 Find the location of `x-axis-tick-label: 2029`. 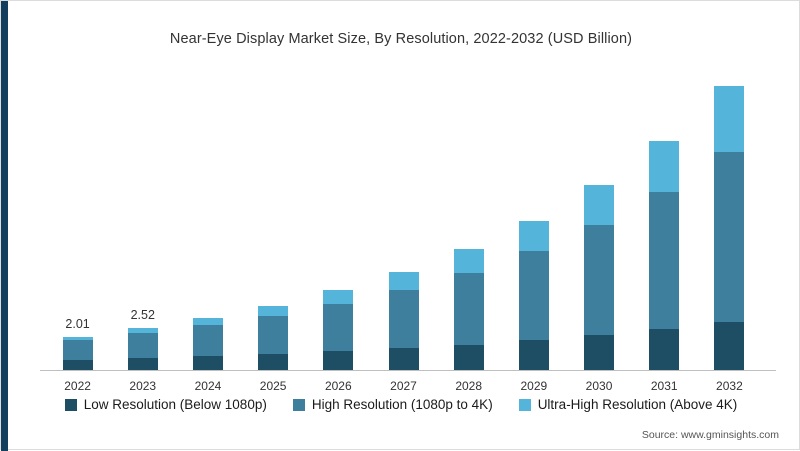

x-axis-tick-label: 2029 is located at coordinates (534, 386).